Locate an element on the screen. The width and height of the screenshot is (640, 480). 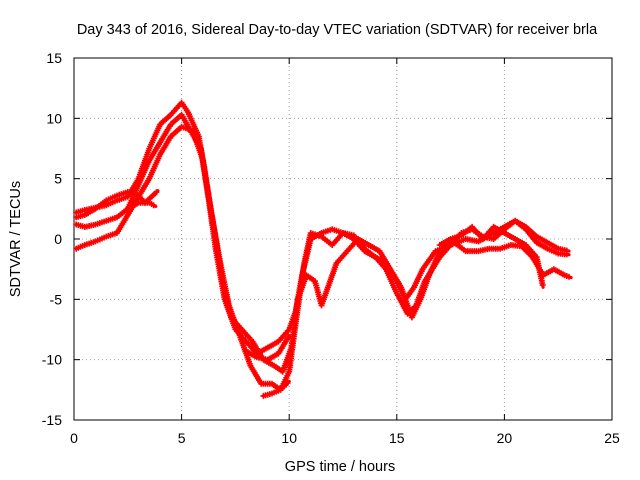
y-tick-label: 0 is located at coordinates (58, 239).